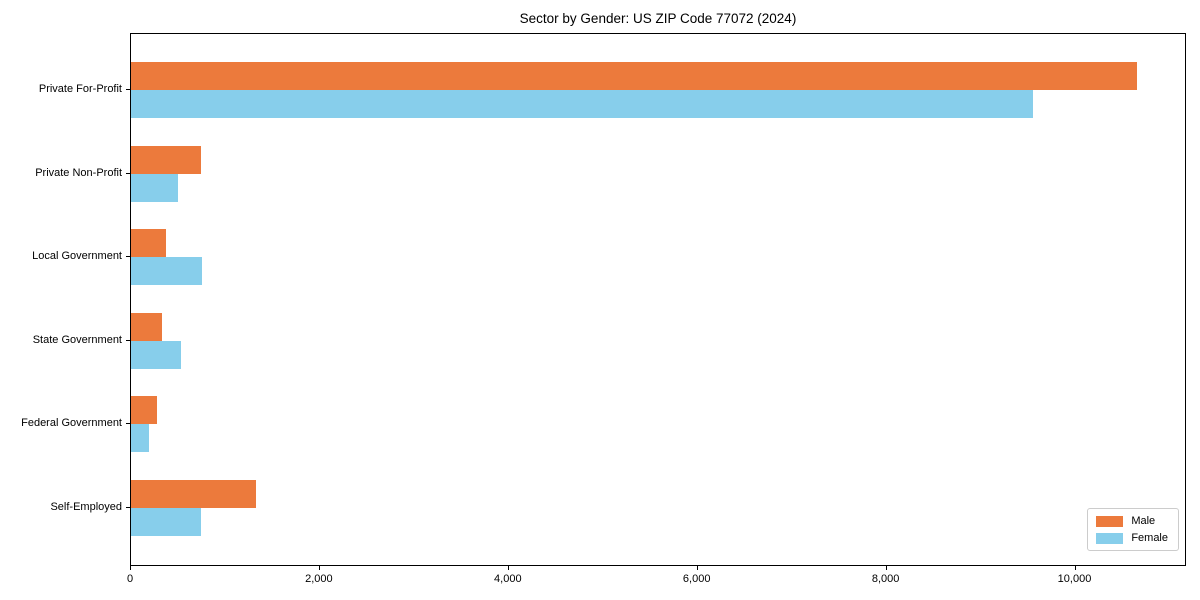 This screenshot has height=600, width=1200. I want to click on y-tick-label-federal-government: Federal Government, so click(71, 423).